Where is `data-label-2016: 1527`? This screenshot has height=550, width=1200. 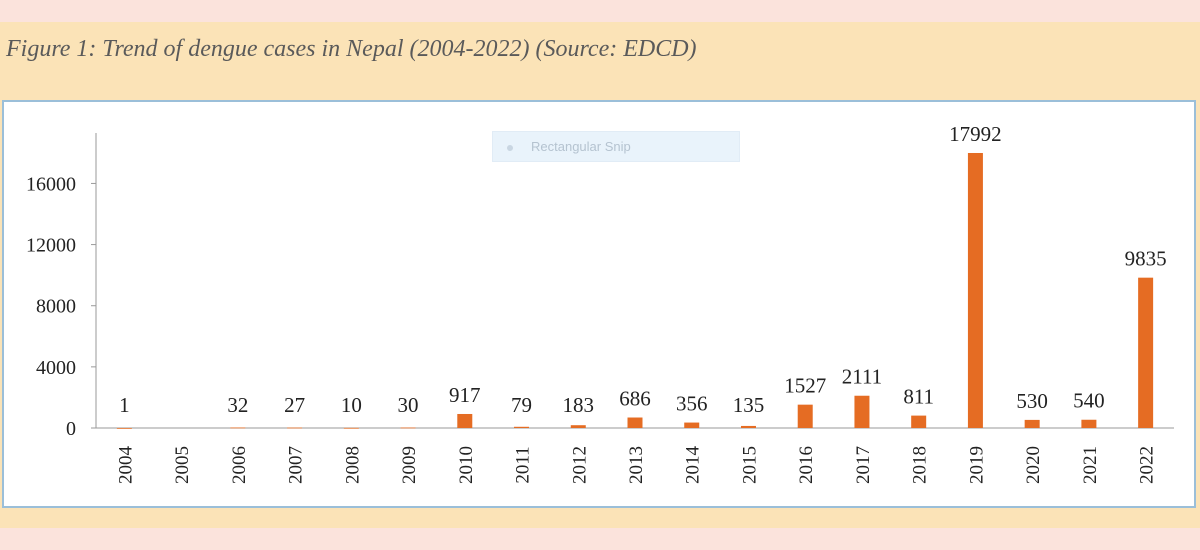
data-label-2016: 1527 is located at coordinates (805, 386).